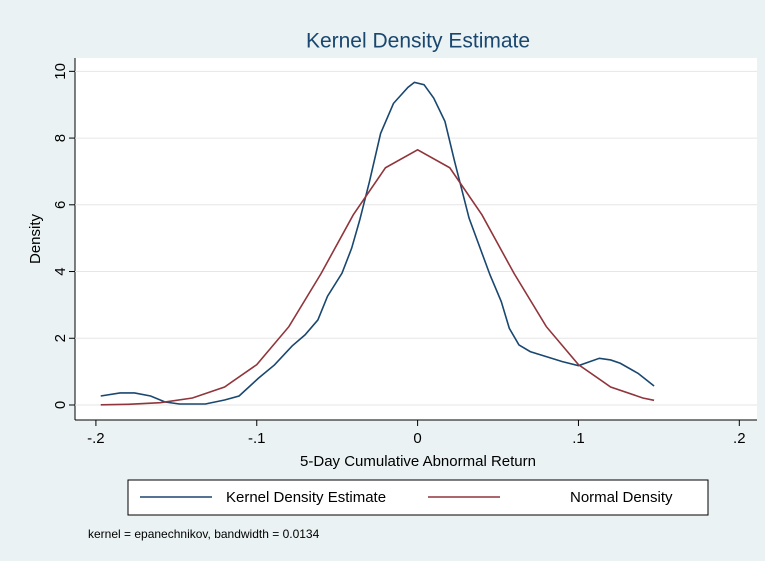  Describe the element at coordinates (417, 438) in the screenshot. I see `x-tick-label: 0` at that location.